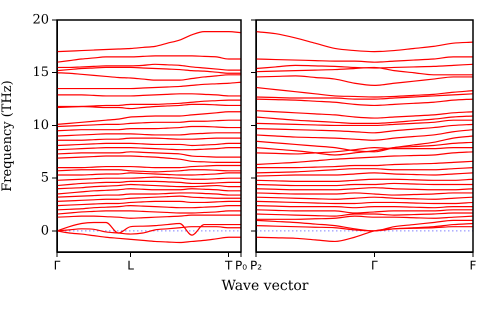 Image resolution: width=493 pixels, height=310 pixels. I want to click on x-axis-title: Wave vector, so click(265, 286).